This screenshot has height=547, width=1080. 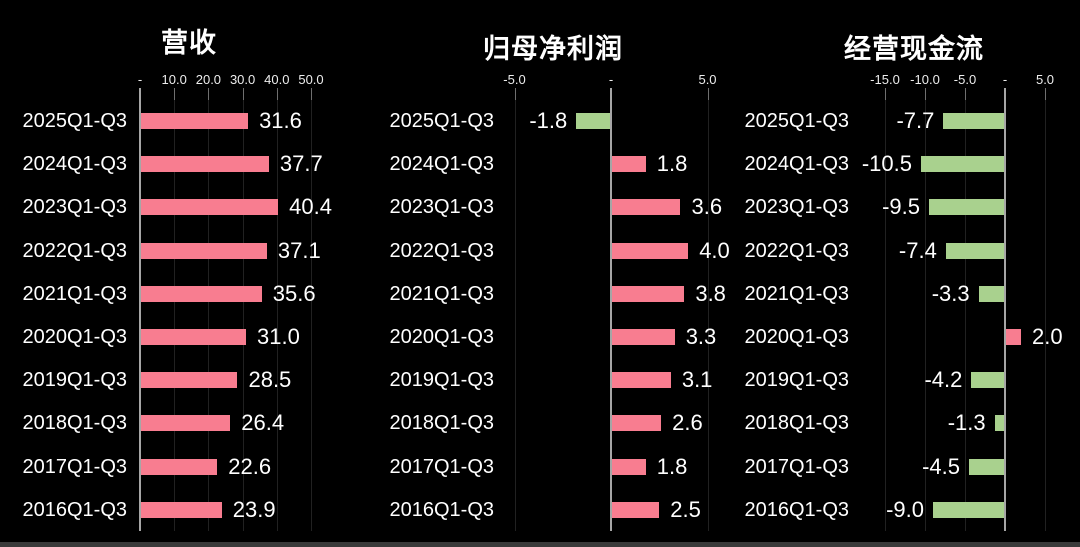 What do you see at coordinates (950, 293) in the screenshot?
I see `value-label: -3.3` at bounding box center [950, 293].